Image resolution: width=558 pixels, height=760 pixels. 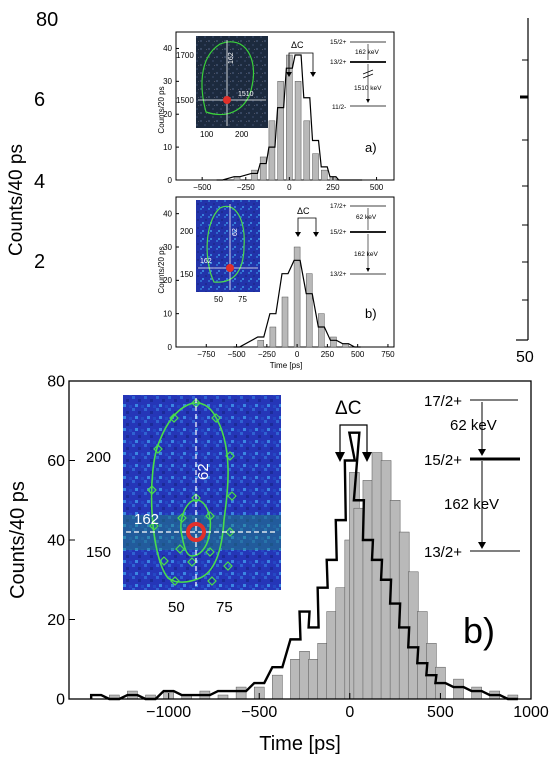 I want to click on main-panel-level-scheme: 17/2+ 62 keV 15/2+ 162 keV 13/2+, so click(x=472, y=477).